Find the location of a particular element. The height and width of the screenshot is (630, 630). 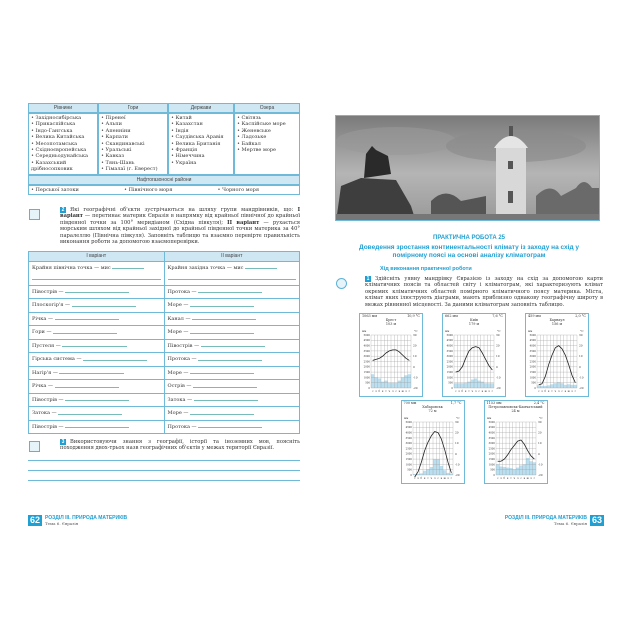

left-tick: 4500 is located at coordinates (533, 340).